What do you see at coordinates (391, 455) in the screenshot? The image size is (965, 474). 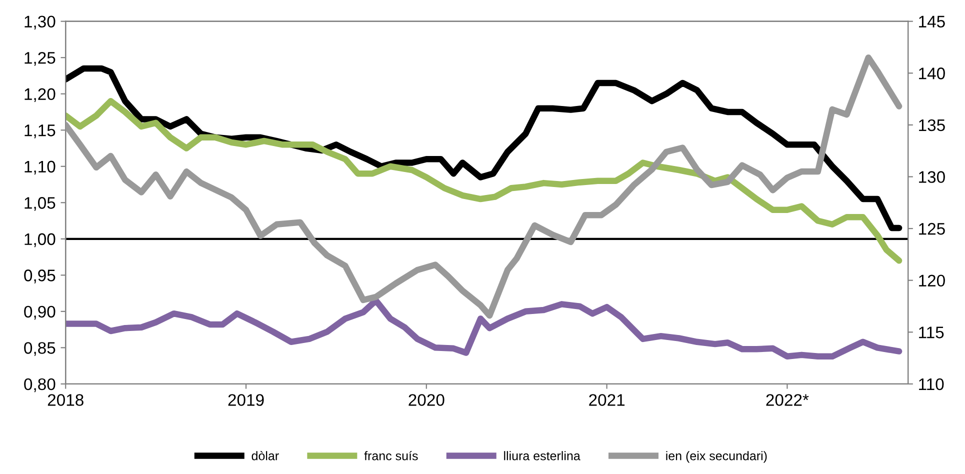 I see `legend-label: franc suís` at bounding box center [391, 455].